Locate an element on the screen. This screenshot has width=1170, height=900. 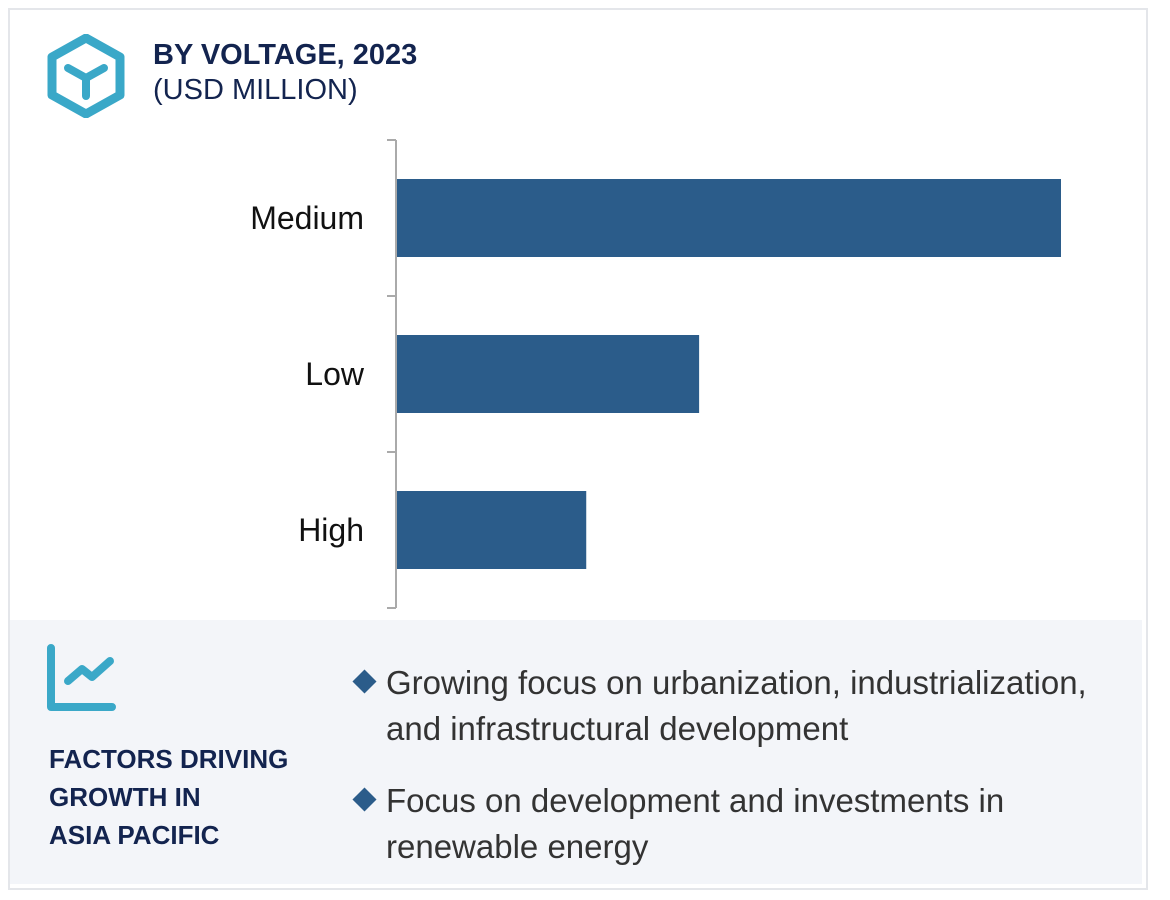
chart-title: BY VOLTAGE, 2023 (USD MILLION) is located at coordinates (285, 73).